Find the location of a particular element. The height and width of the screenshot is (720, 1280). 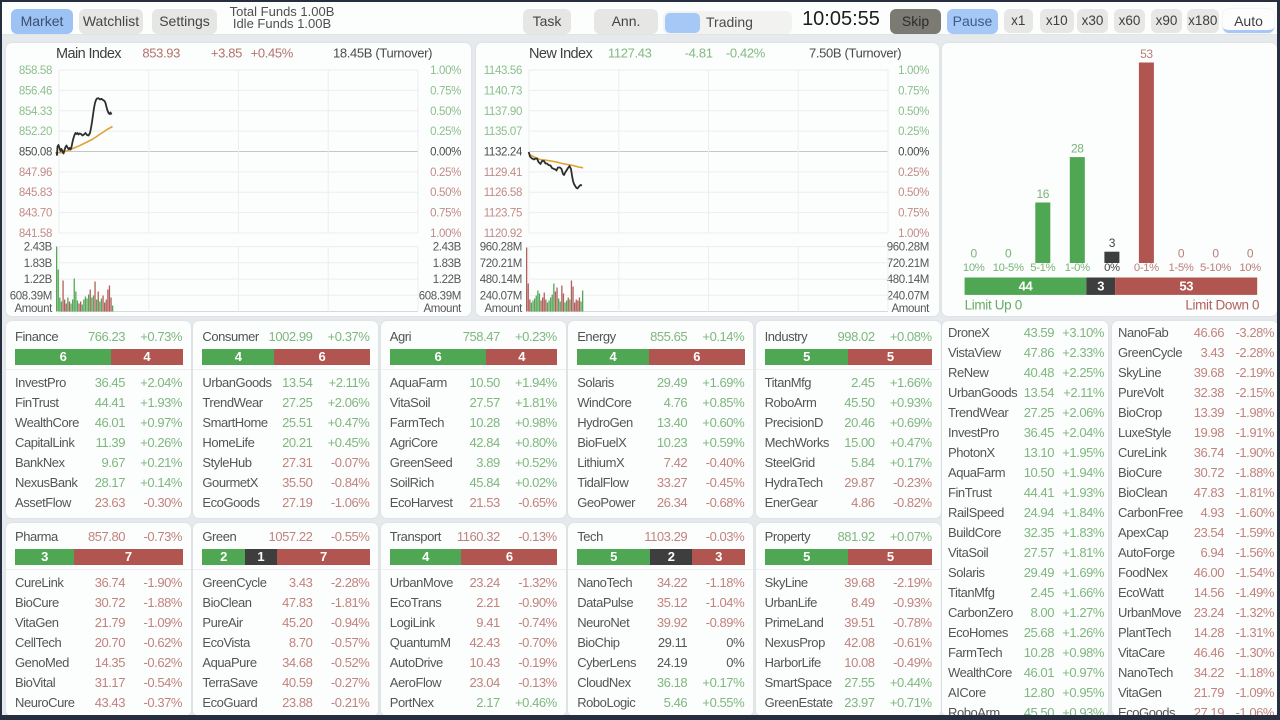

svg-text: 841.58 is located at coordinates (35, 234).